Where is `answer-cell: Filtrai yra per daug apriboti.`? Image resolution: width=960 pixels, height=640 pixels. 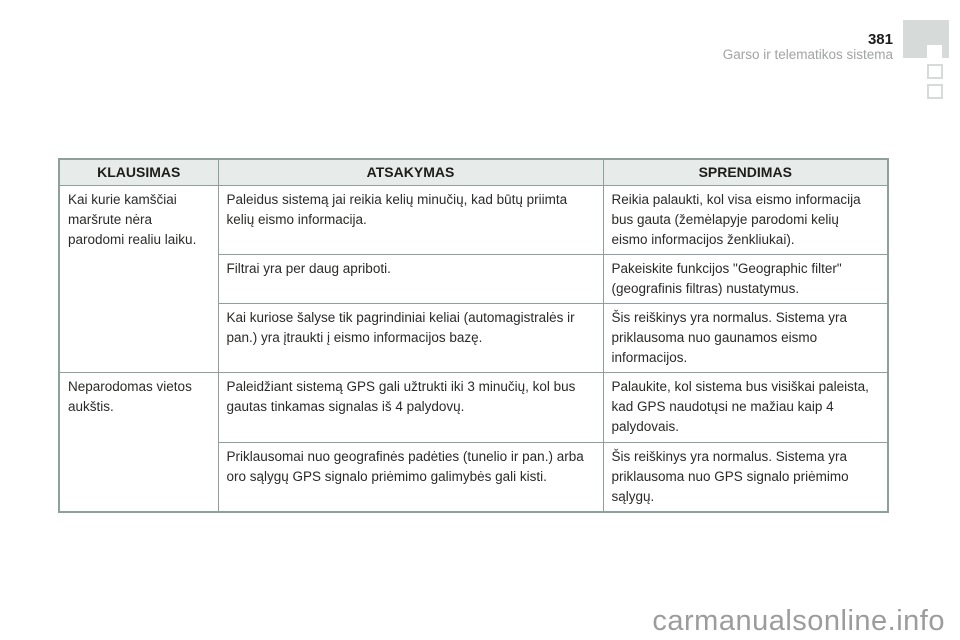 answer-cell: Filtrai yra per daug apriboti. is located at coordinates (410, 278).